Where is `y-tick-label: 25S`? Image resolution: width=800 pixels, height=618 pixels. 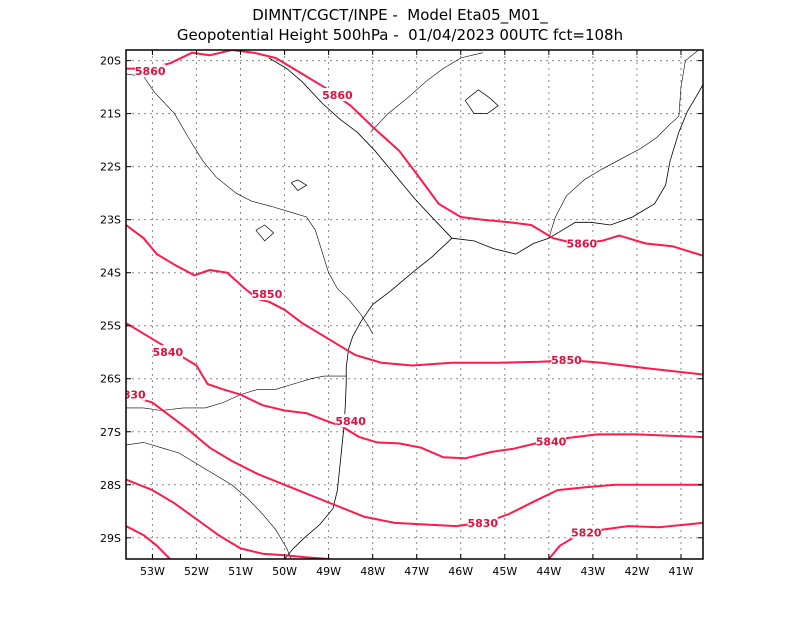 y-tick-label: 25S is located at coordinates (110, 326).